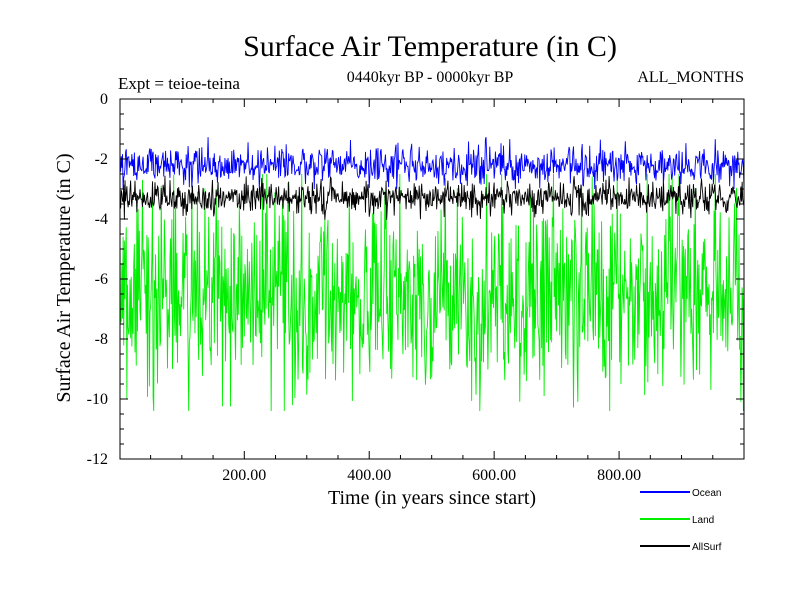 The image size is (800, 600). I want to click on y-tick-label: -12, so click(97, 459).